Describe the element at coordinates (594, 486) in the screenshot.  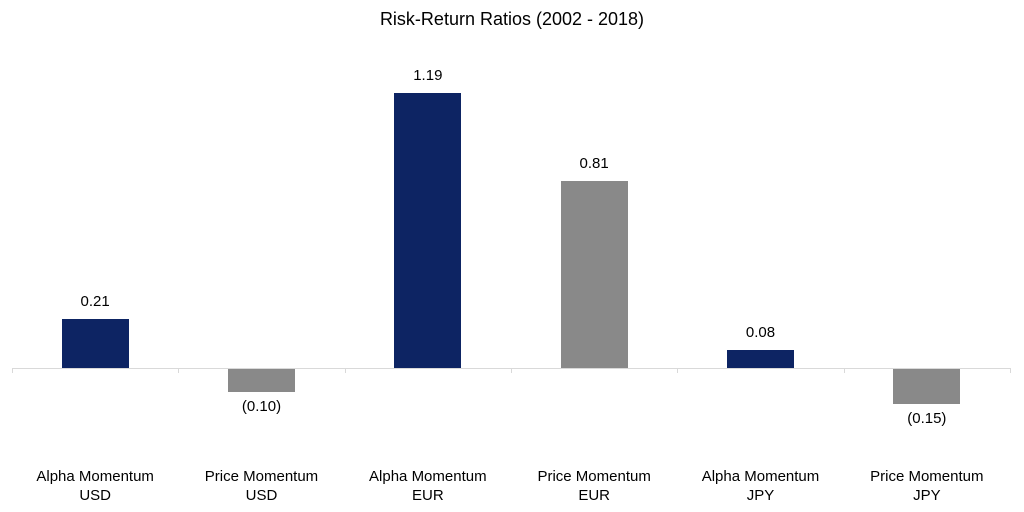
I see `category-label: Price Momentum EUR` at that location.